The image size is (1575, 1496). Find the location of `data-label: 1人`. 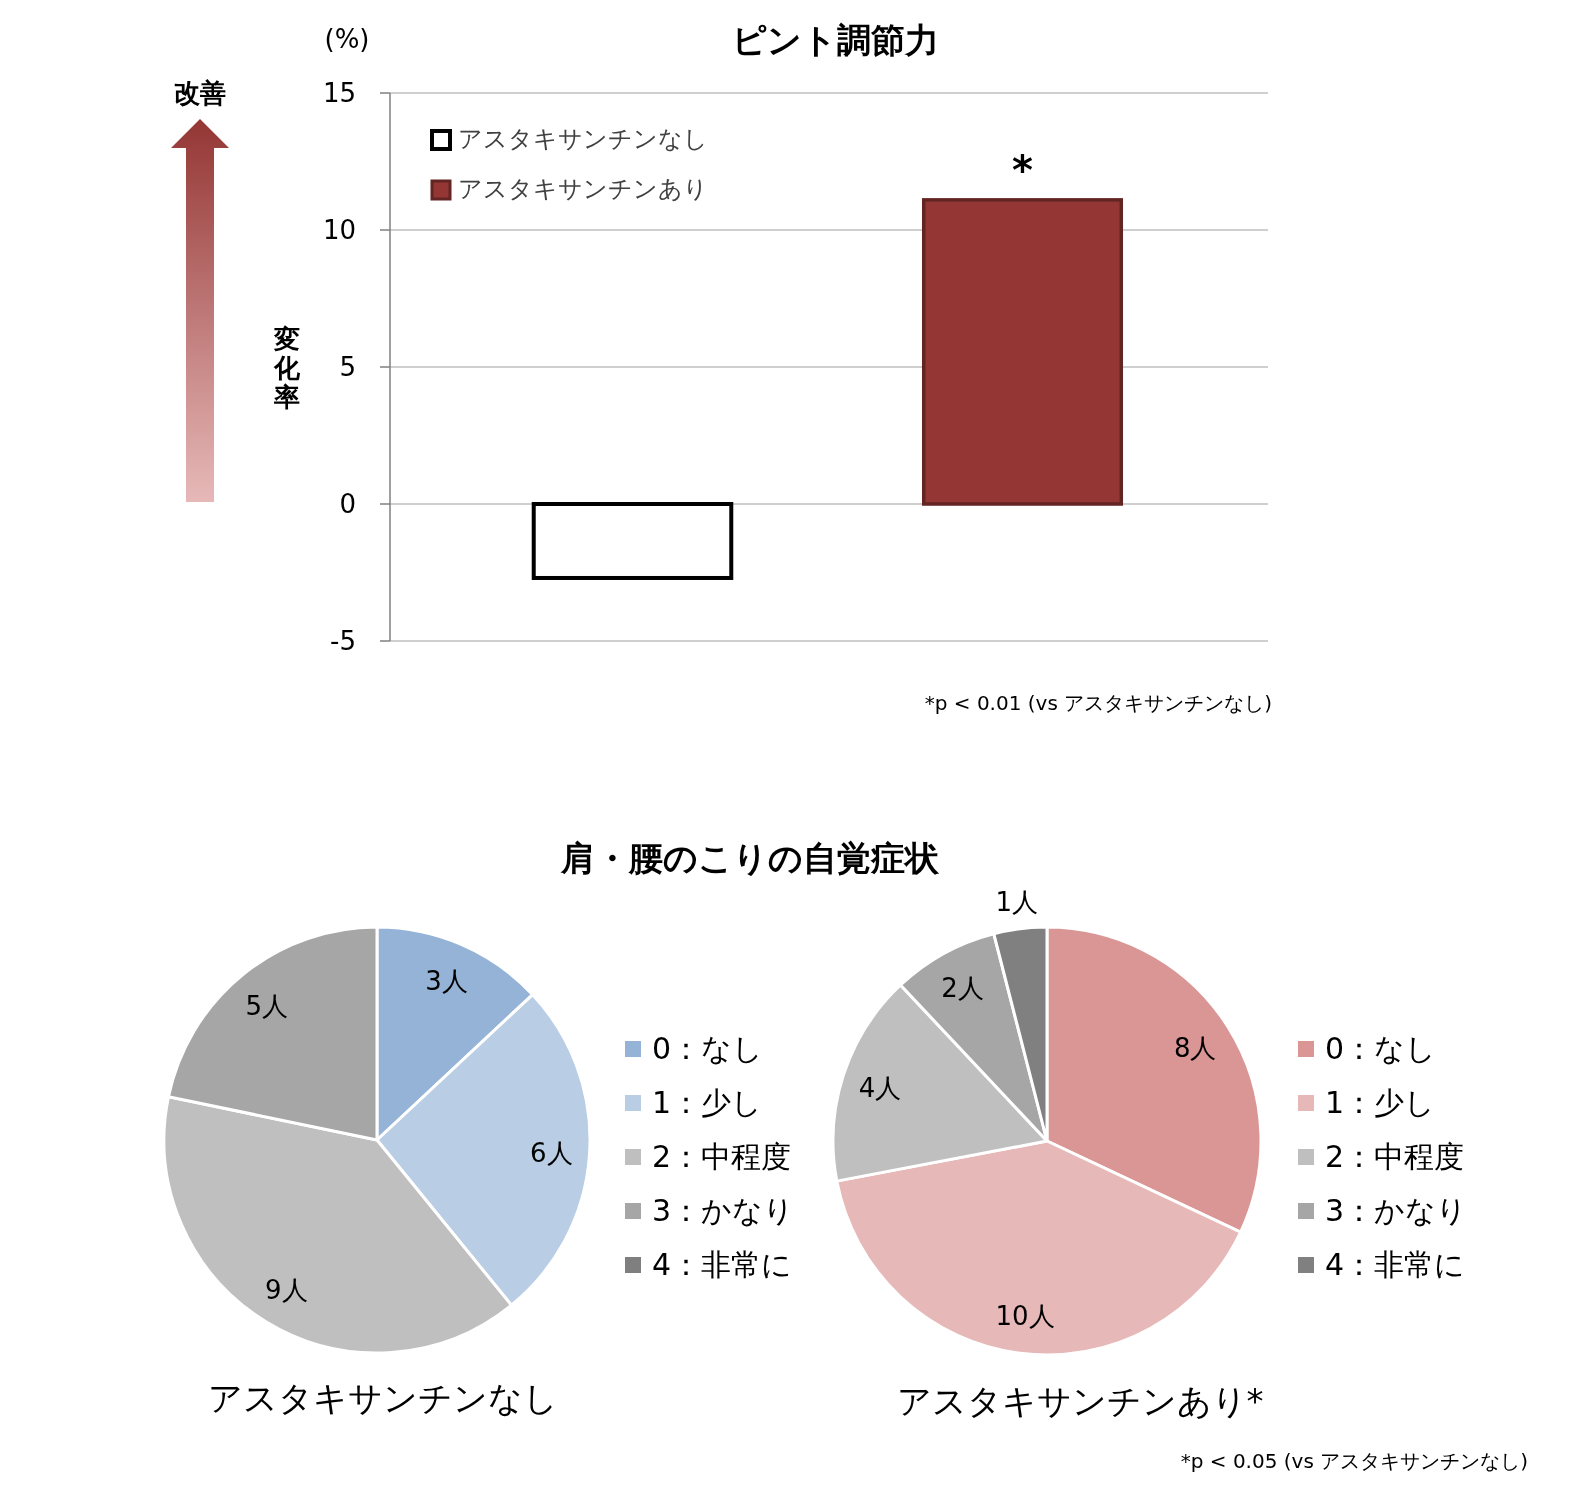

data-label: 1人 is located at coordinates (1016, 902).